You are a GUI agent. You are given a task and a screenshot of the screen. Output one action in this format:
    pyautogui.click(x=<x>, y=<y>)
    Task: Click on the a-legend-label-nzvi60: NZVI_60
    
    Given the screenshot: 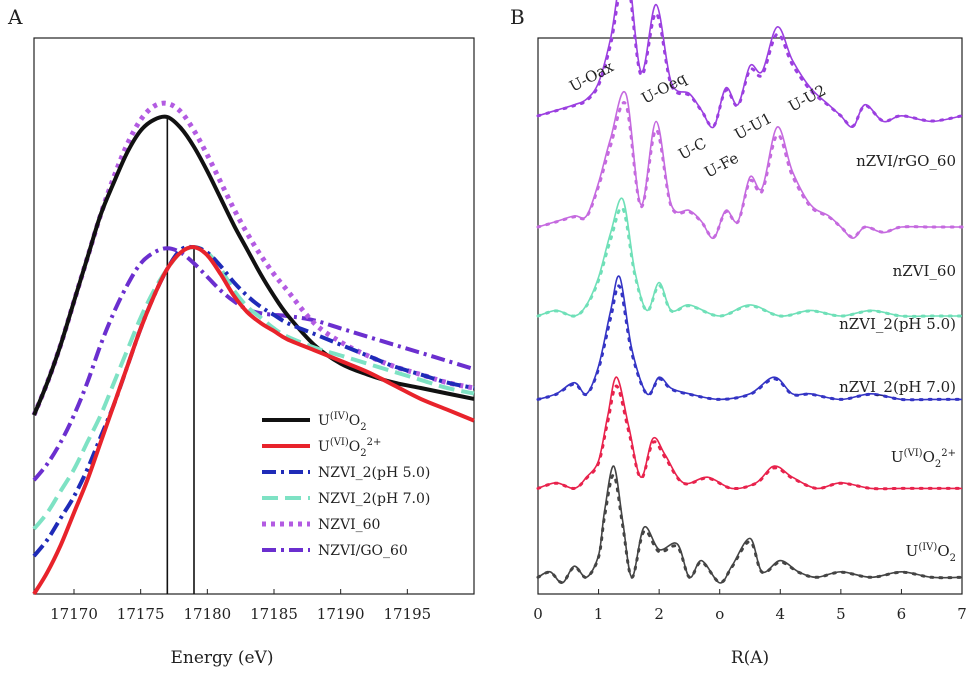 What is the action you would take?
    pyautogui.click(x=349, y=525)
    